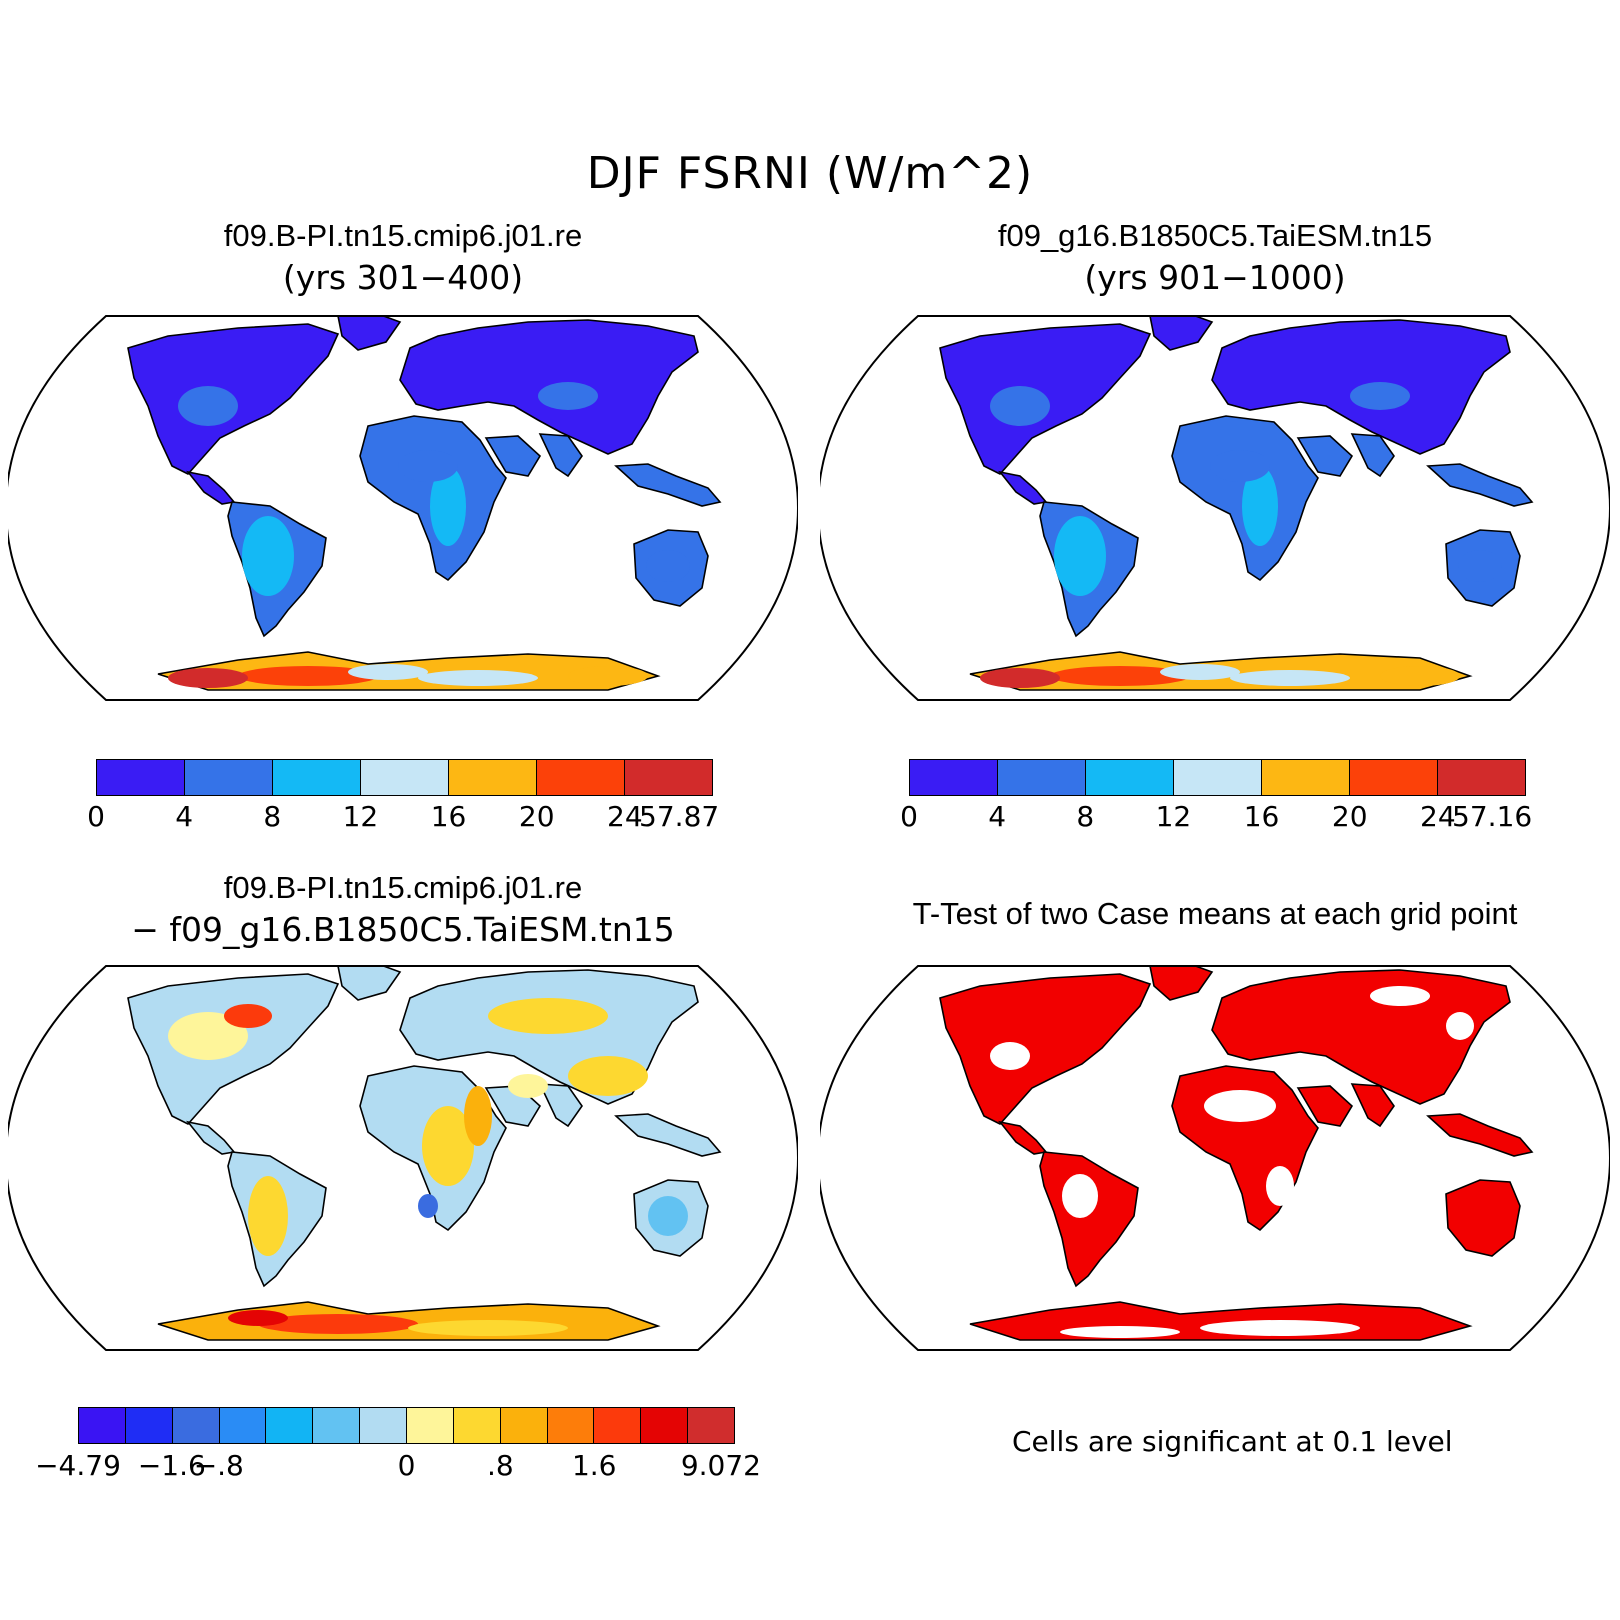  Describe the element at coordinates (594, 1465) in the screenshot. I see `colorbar-tick-label: 1.6` at that location.